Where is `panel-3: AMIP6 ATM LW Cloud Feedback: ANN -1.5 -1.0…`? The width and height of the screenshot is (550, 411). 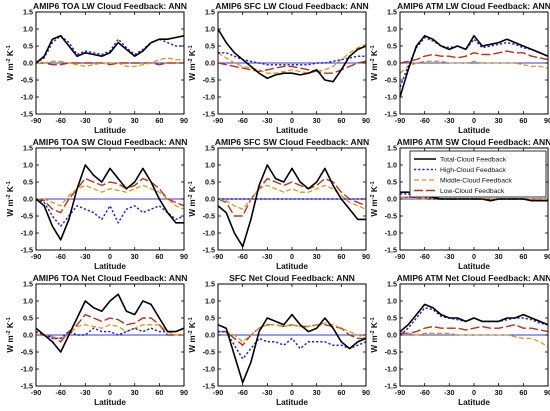
panel-3: AMIP6 ATM LW Cloud Feedback: ANN -1.5 -1.0… is located at coordinates (460, 68).